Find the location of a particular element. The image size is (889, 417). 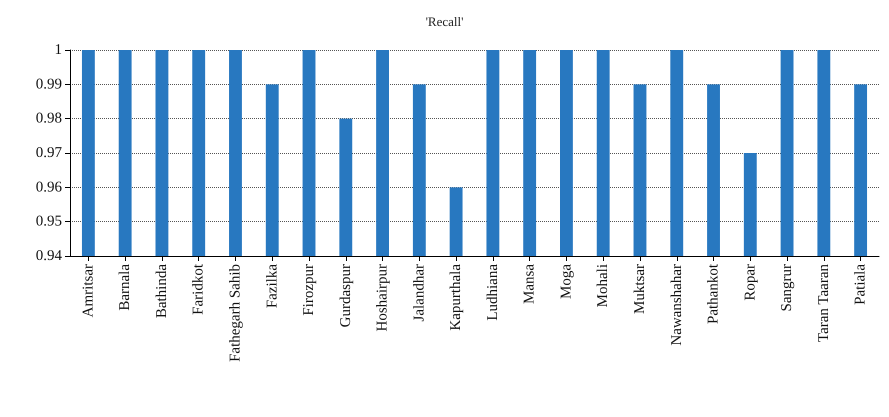

x-tick-label: Patiala is located at coordinates (860, 284).